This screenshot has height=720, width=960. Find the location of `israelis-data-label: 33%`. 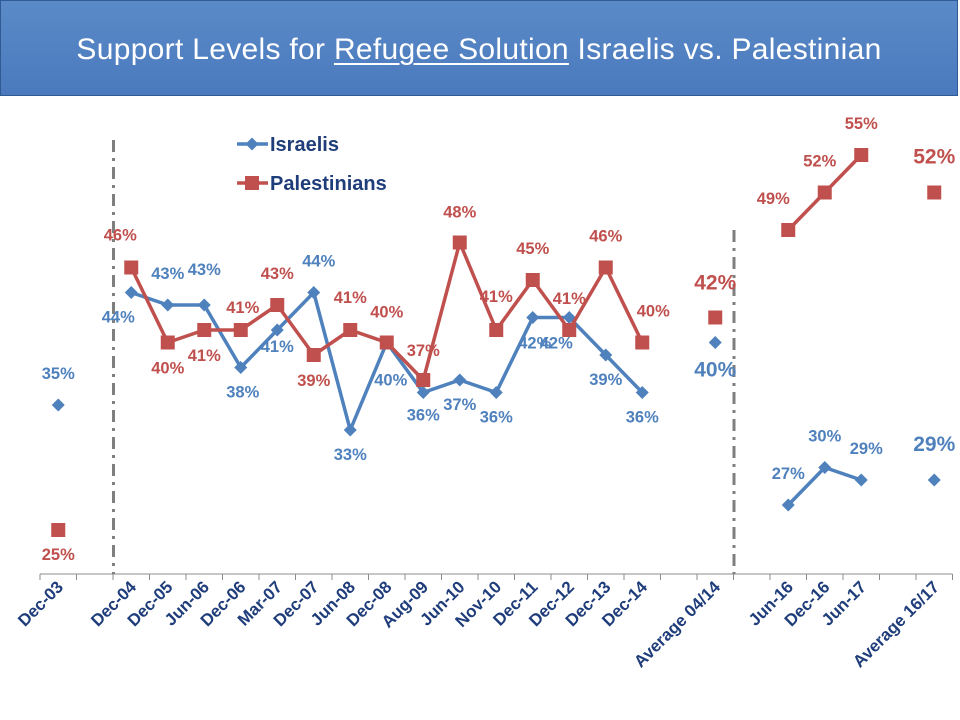

israelis-data-label: 33% is located at coordinates (350, 455).